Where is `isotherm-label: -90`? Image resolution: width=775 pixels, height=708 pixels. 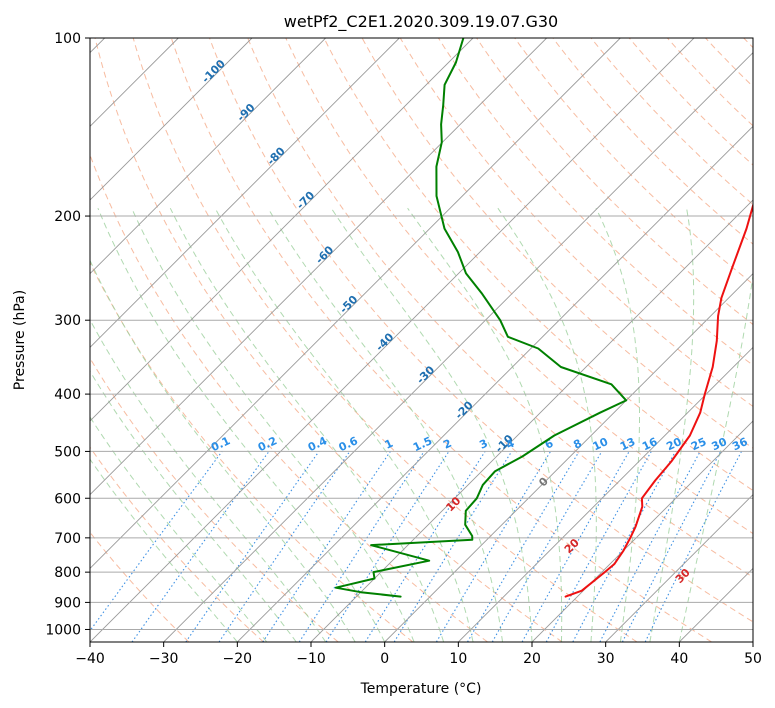 isotherm-label: -90 is located at coordinates (245, 112).